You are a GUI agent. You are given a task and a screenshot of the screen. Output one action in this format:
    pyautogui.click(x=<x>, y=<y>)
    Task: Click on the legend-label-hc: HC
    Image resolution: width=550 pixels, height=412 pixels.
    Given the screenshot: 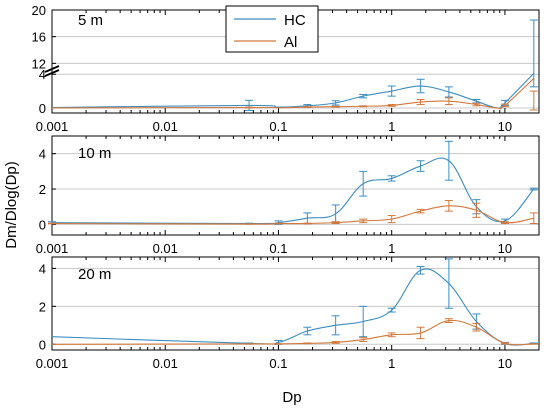 What is the action you would take?
    pyautogui.click(x=295, y=20)
    